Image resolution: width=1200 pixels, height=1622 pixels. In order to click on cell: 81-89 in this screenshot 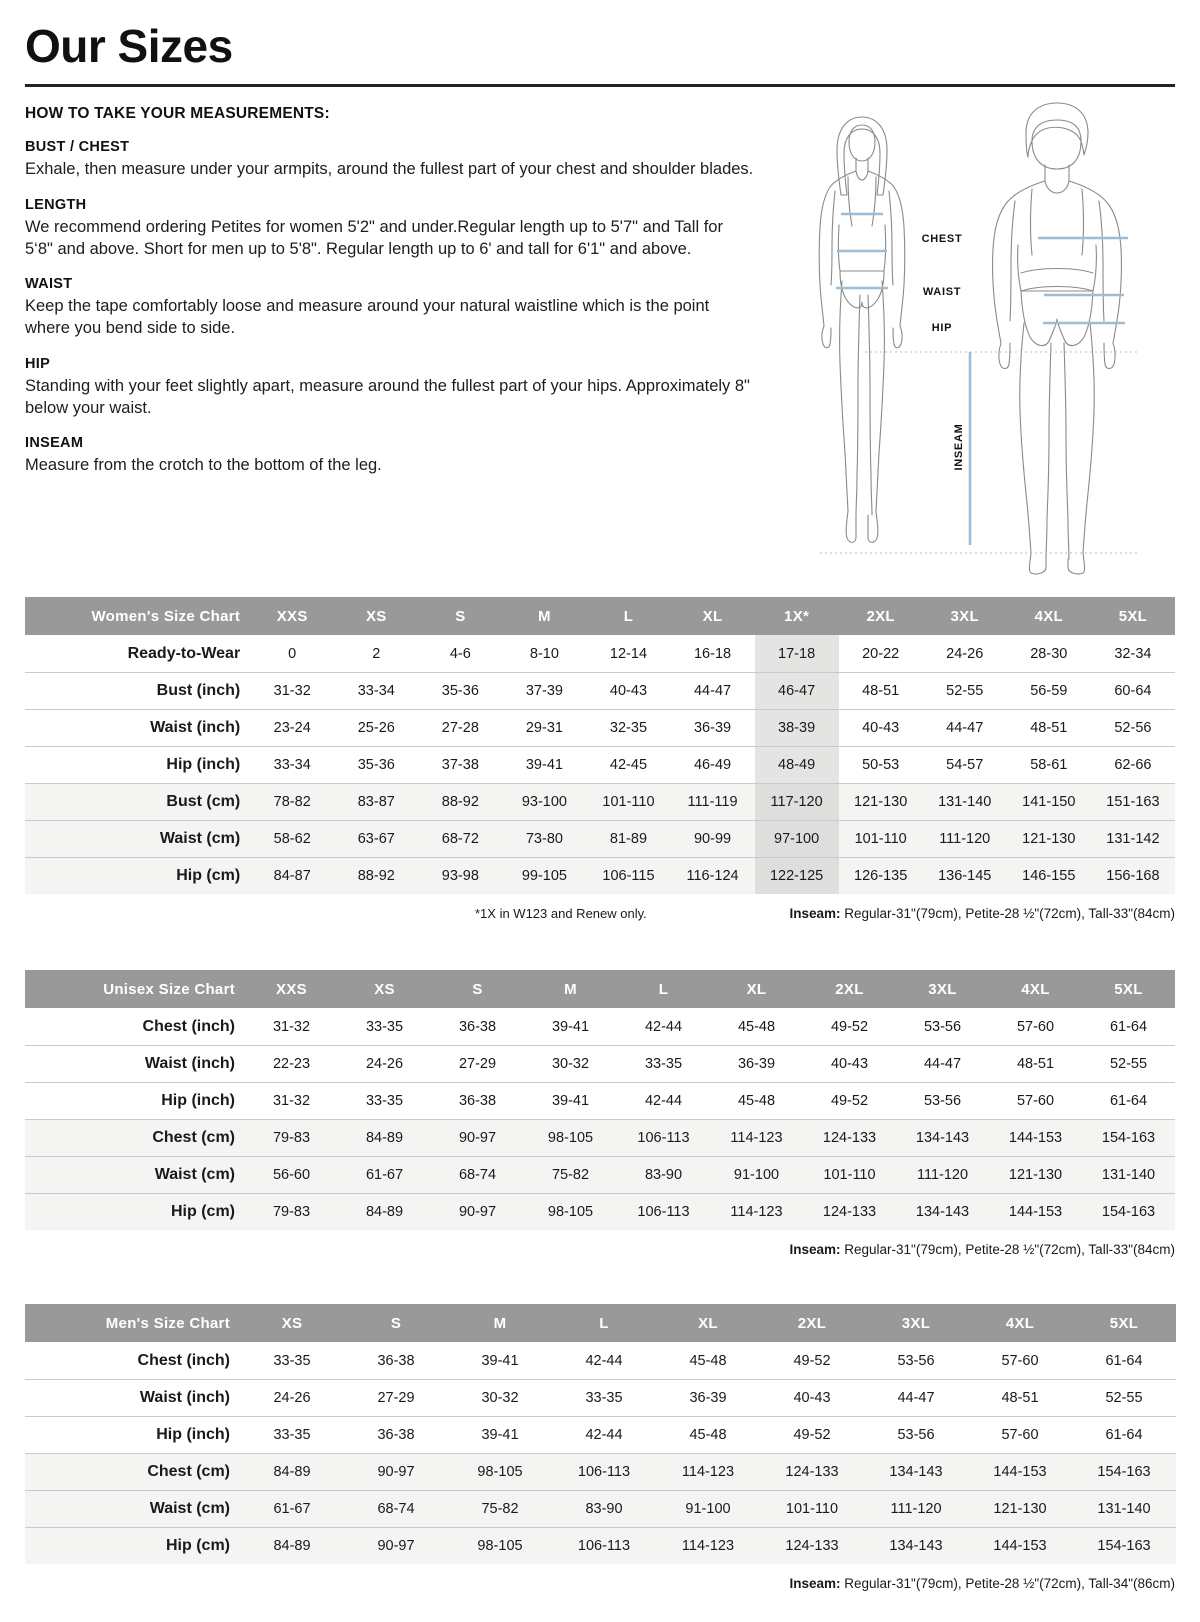, I will do `click(628, 839)`.